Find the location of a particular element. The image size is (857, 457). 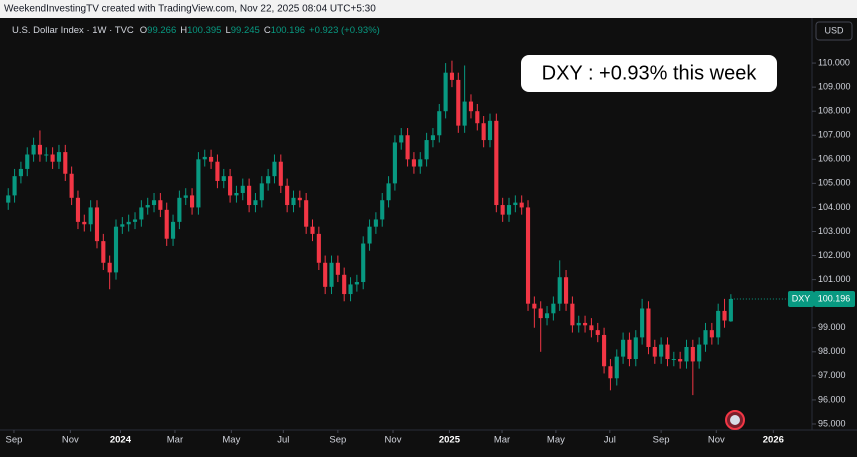

legend-change: +0.923 (+0.93%) is located at coordinates (344, 30).